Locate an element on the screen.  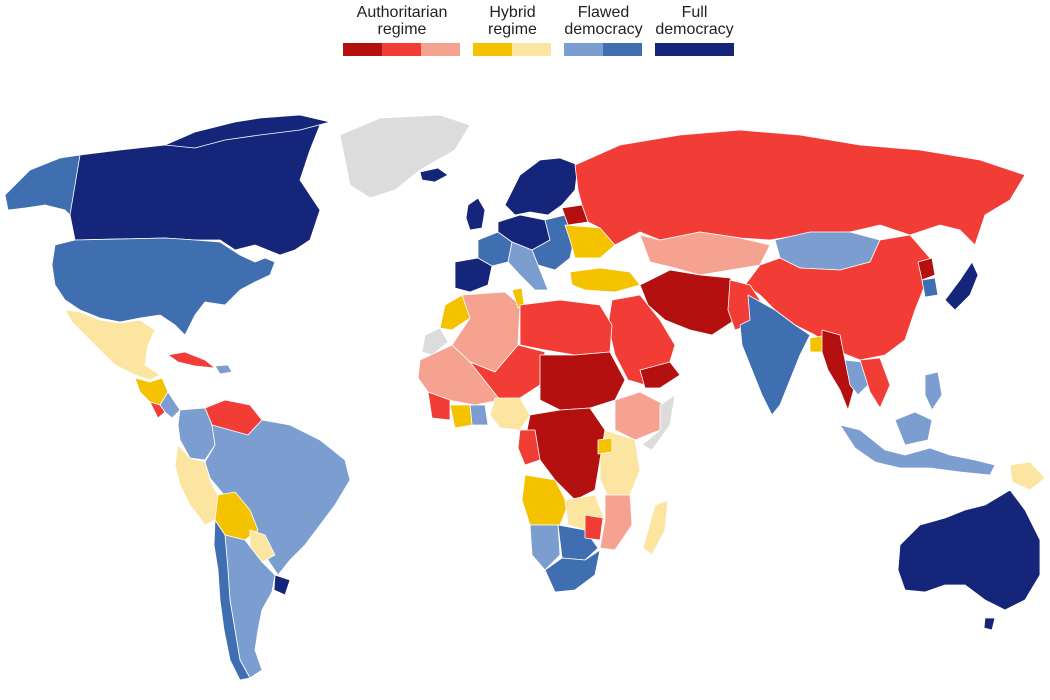
legend-label-flawed: Flawed democracy is located at coordinates (603, 21).